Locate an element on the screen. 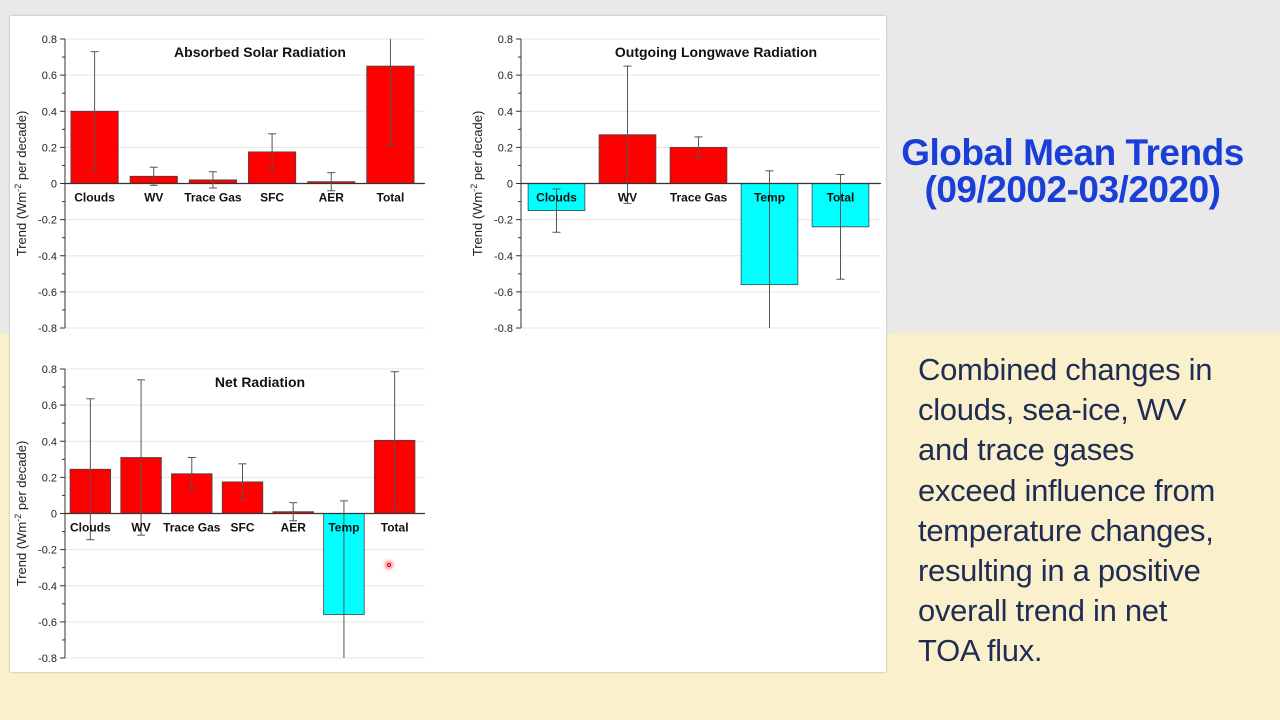 The height and width of the screenshot is (720, 1280). body-line: and trace gases is located at coordinates (1026, 450).